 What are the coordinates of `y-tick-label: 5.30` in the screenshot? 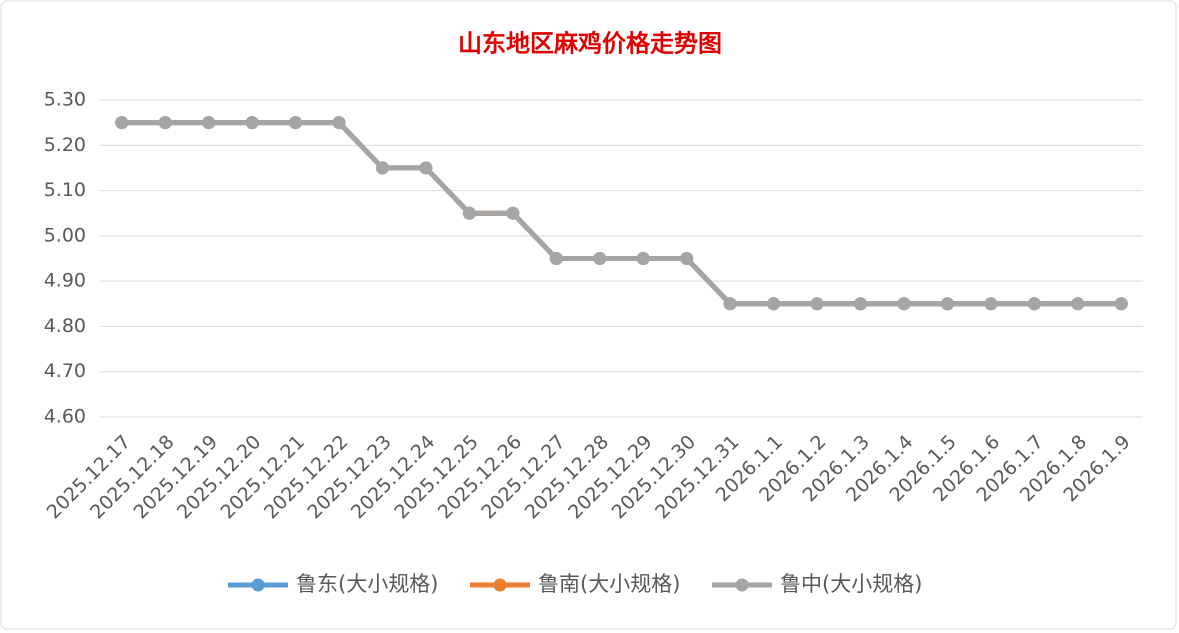 It's located at (65, 100).